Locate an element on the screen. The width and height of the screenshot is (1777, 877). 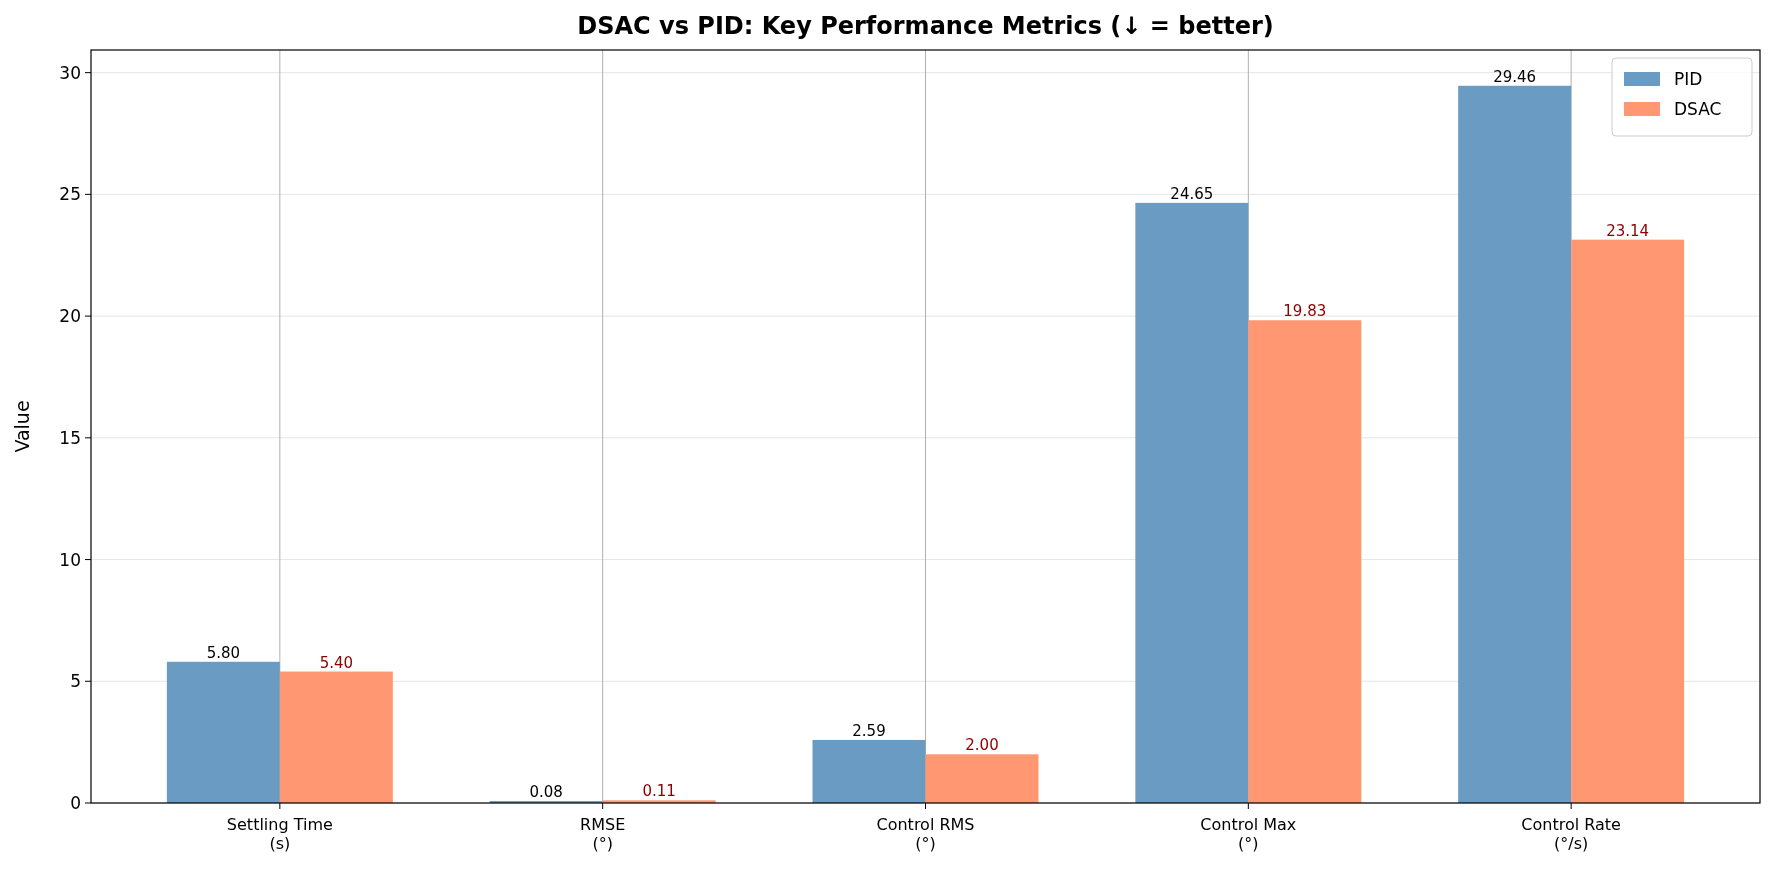
y-tick-label: 25 is located at coordinates (70, 194).